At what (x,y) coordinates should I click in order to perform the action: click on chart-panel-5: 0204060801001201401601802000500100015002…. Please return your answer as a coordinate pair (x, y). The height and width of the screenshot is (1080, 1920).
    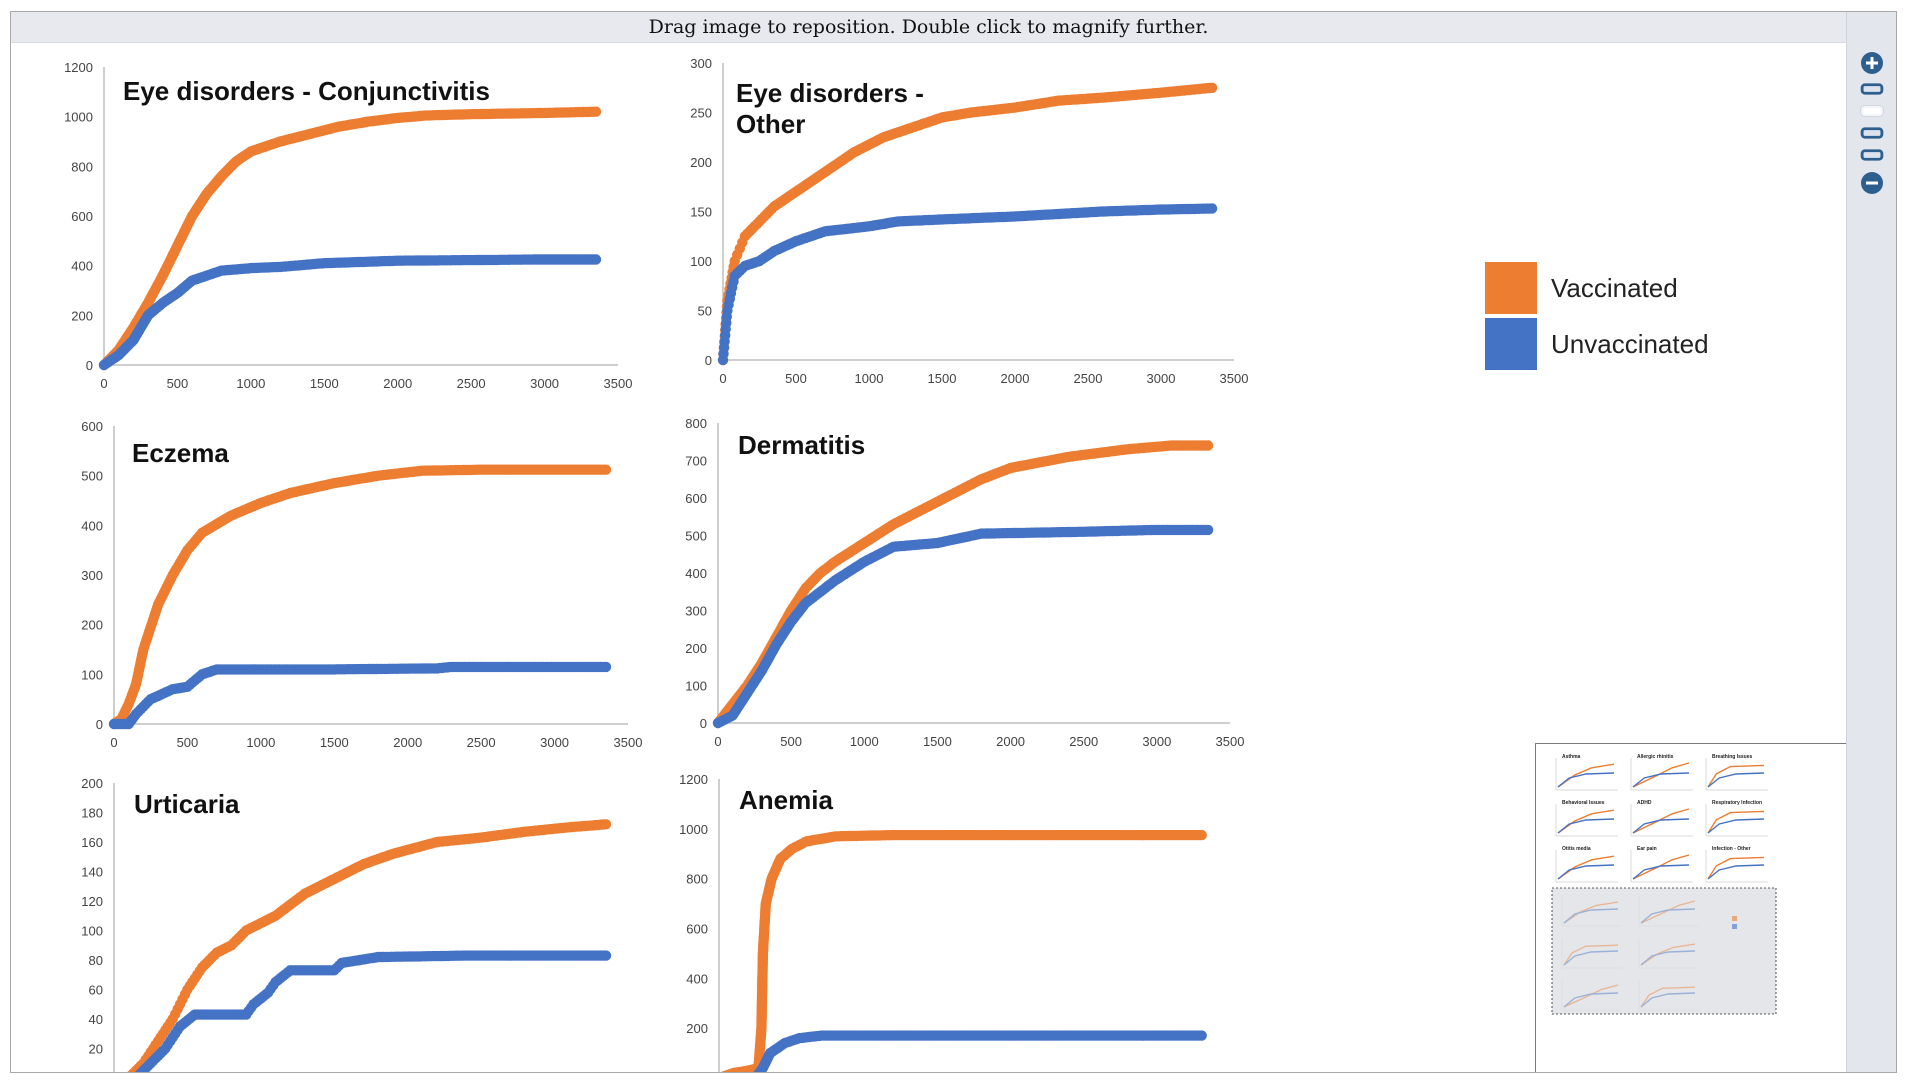
    Looking at the image, I should click on (346, 924).